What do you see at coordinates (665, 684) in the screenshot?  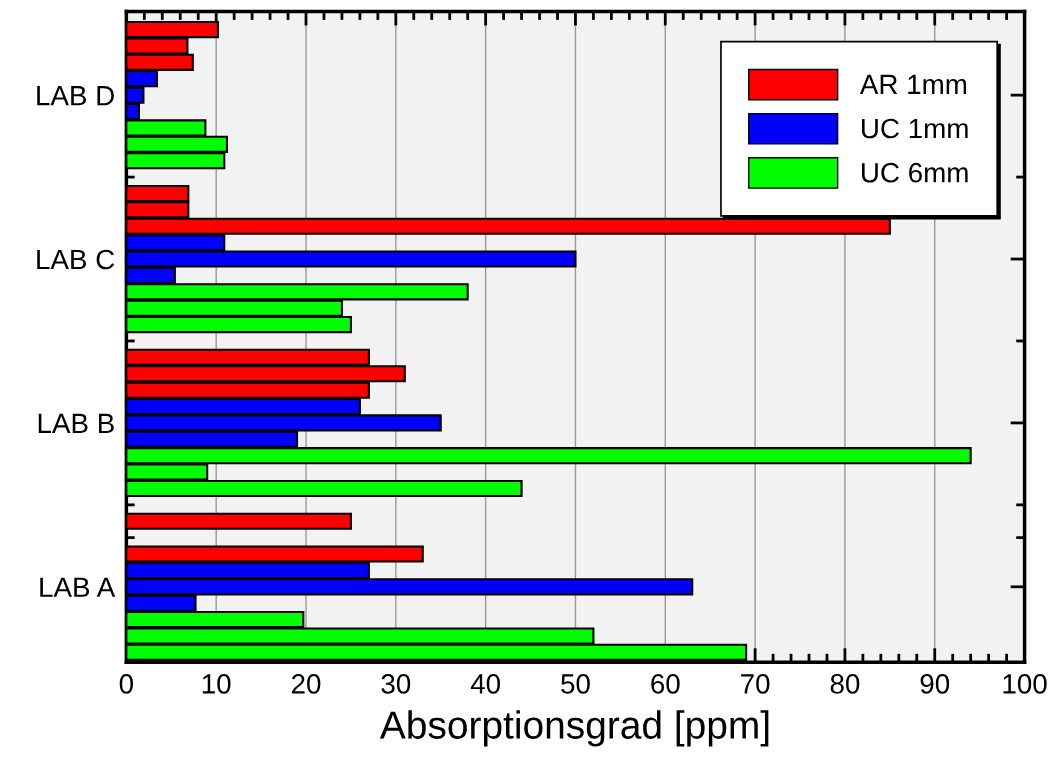 I see `x-tick-label: 60` at bounding box center [665, 684].